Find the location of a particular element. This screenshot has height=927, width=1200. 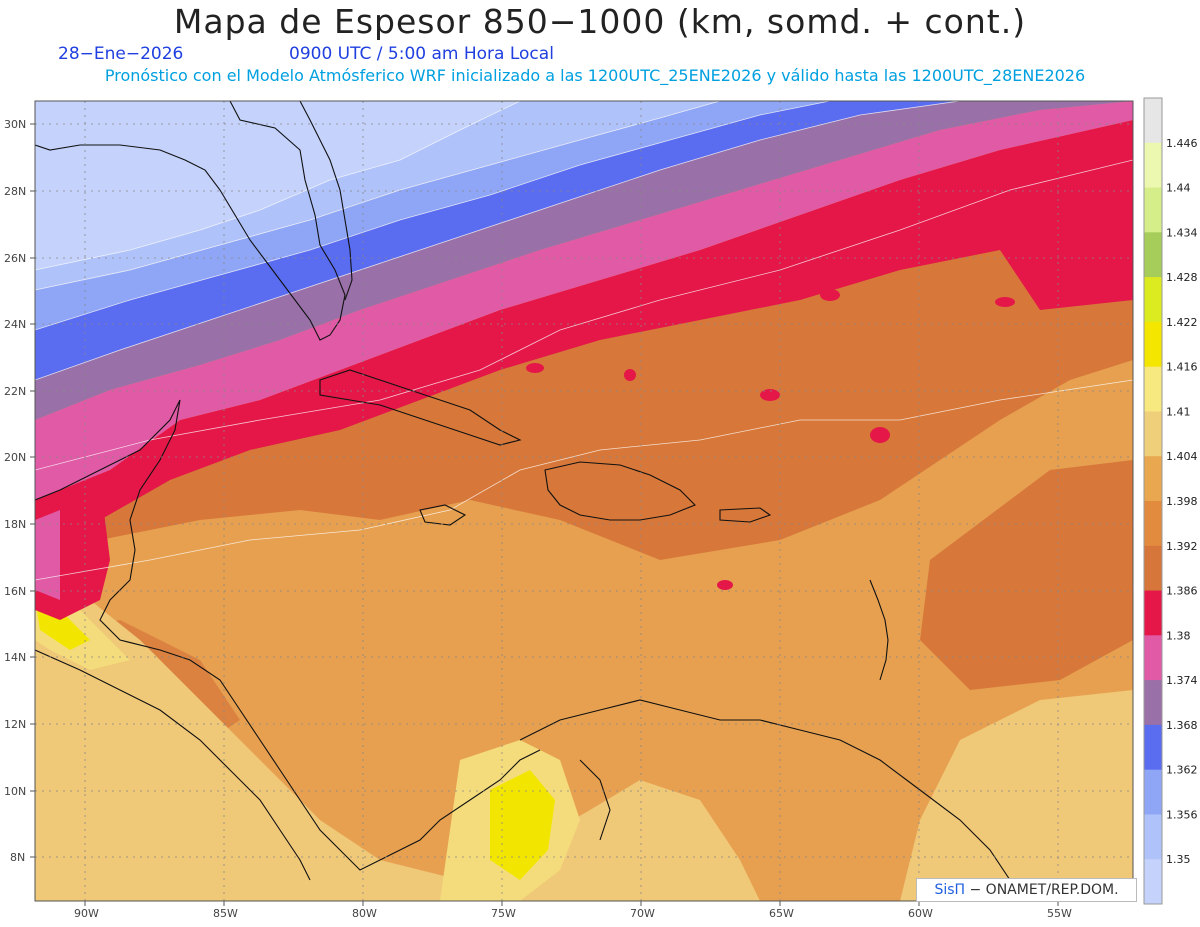

contour-1404-east is located at coordinates (1016, 795).